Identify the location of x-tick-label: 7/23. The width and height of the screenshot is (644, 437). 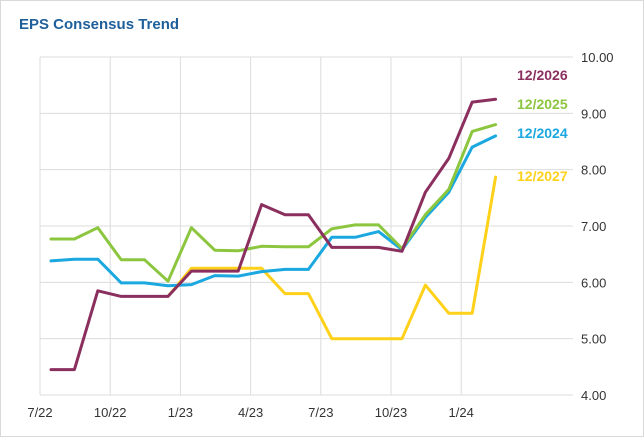
(320, 412).